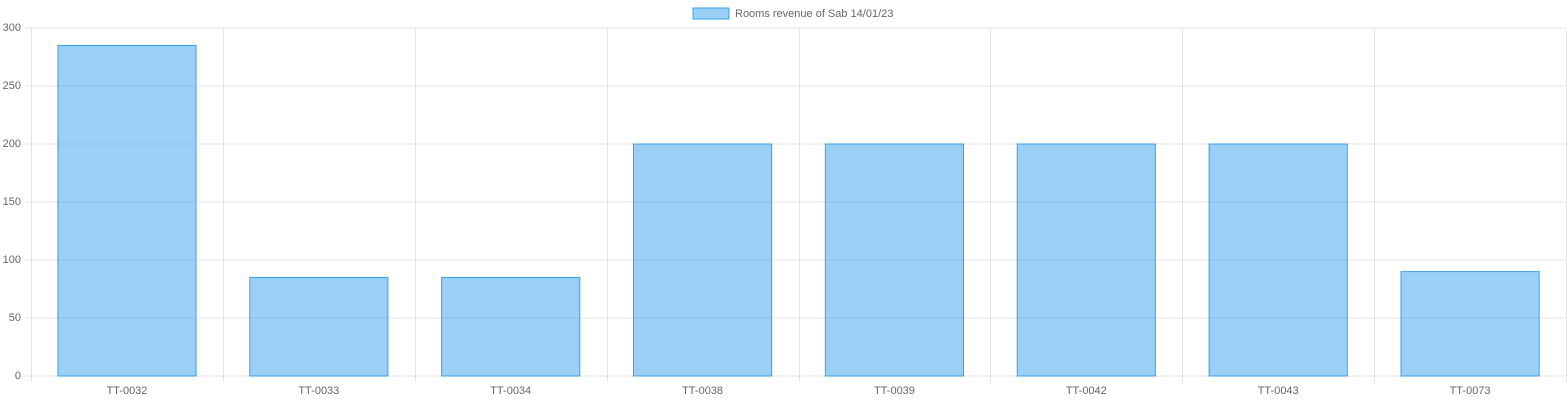  What do you see at coordinates (15, 318) in the screenshot?
I see `y-tick-label: 50` at bounding box center [15, 318].